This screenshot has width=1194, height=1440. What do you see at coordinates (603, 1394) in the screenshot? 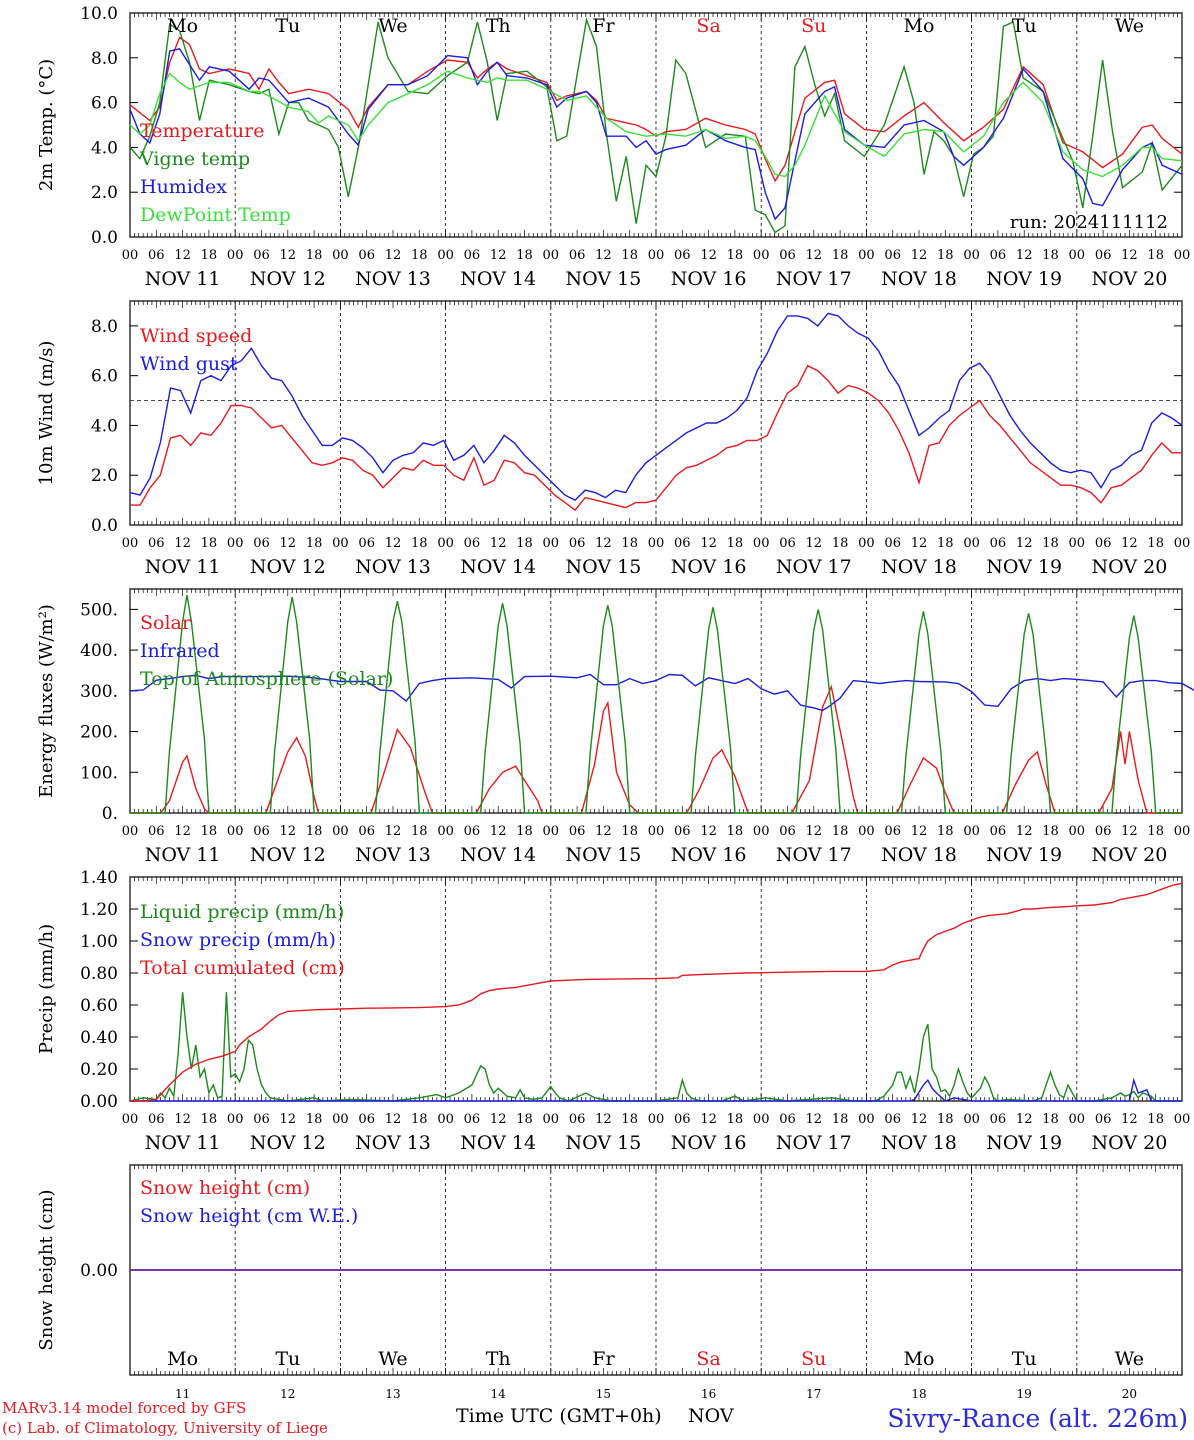
I see `day-number-label: 15` at bounding box center [603, 1394].